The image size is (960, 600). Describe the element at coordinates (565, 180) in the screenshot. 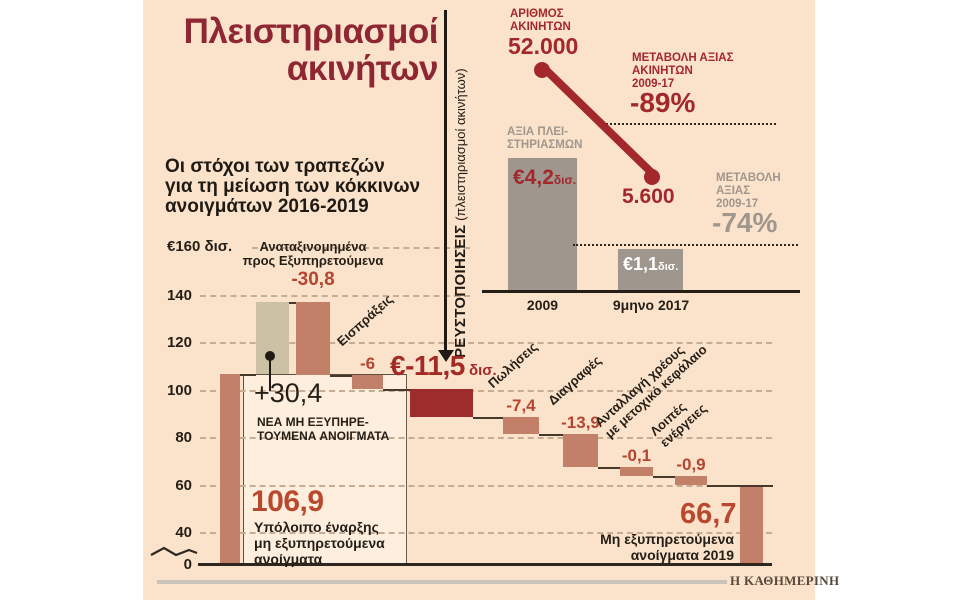

I see `inset-bar-2009-value-unit: δισ.` at that location.